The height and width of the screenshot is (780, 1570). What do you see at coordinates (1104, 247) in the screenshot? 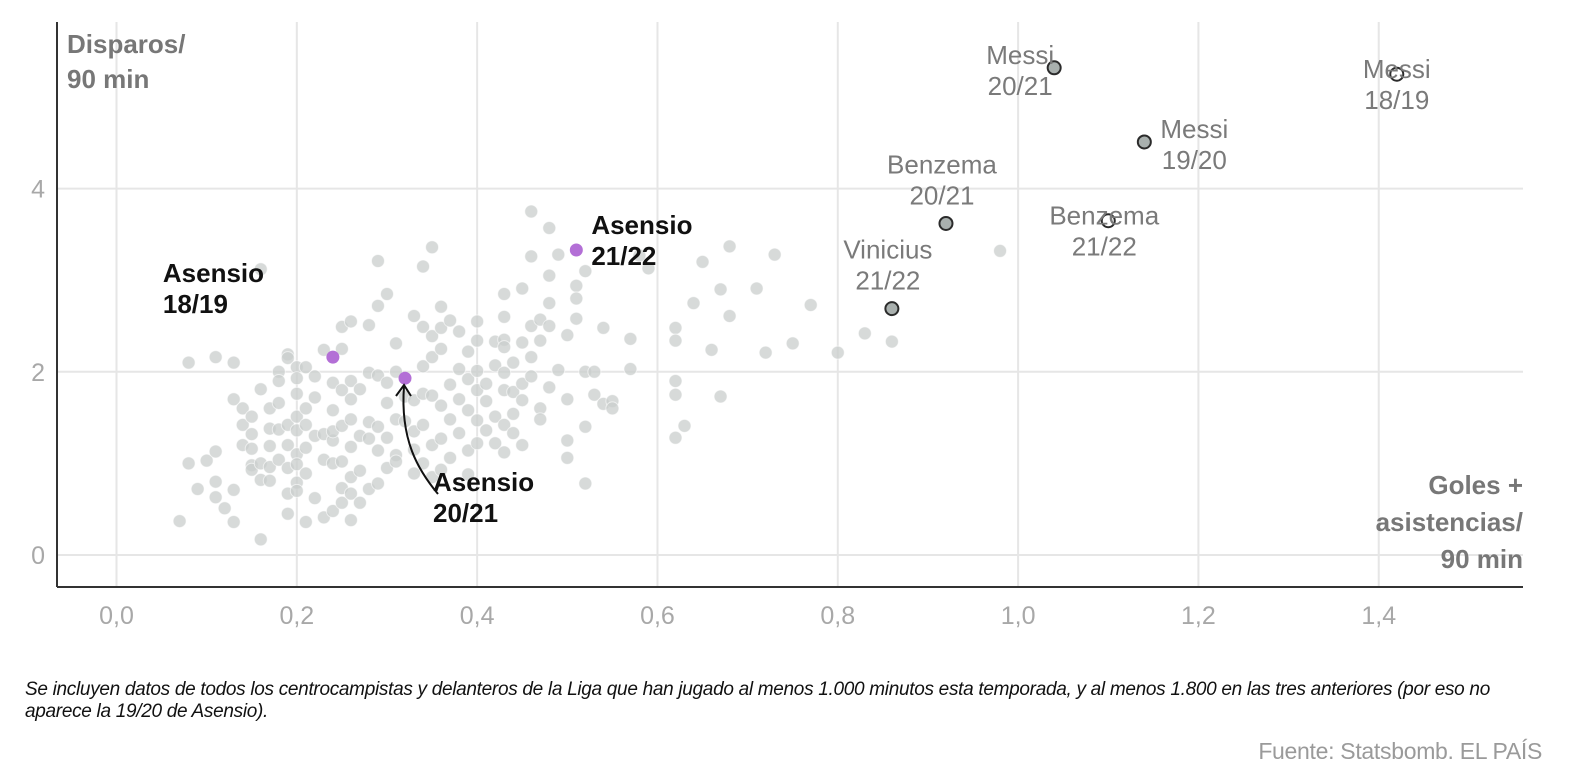
I see `point-label-season: 21/22` at bounding box center [1104, 247].